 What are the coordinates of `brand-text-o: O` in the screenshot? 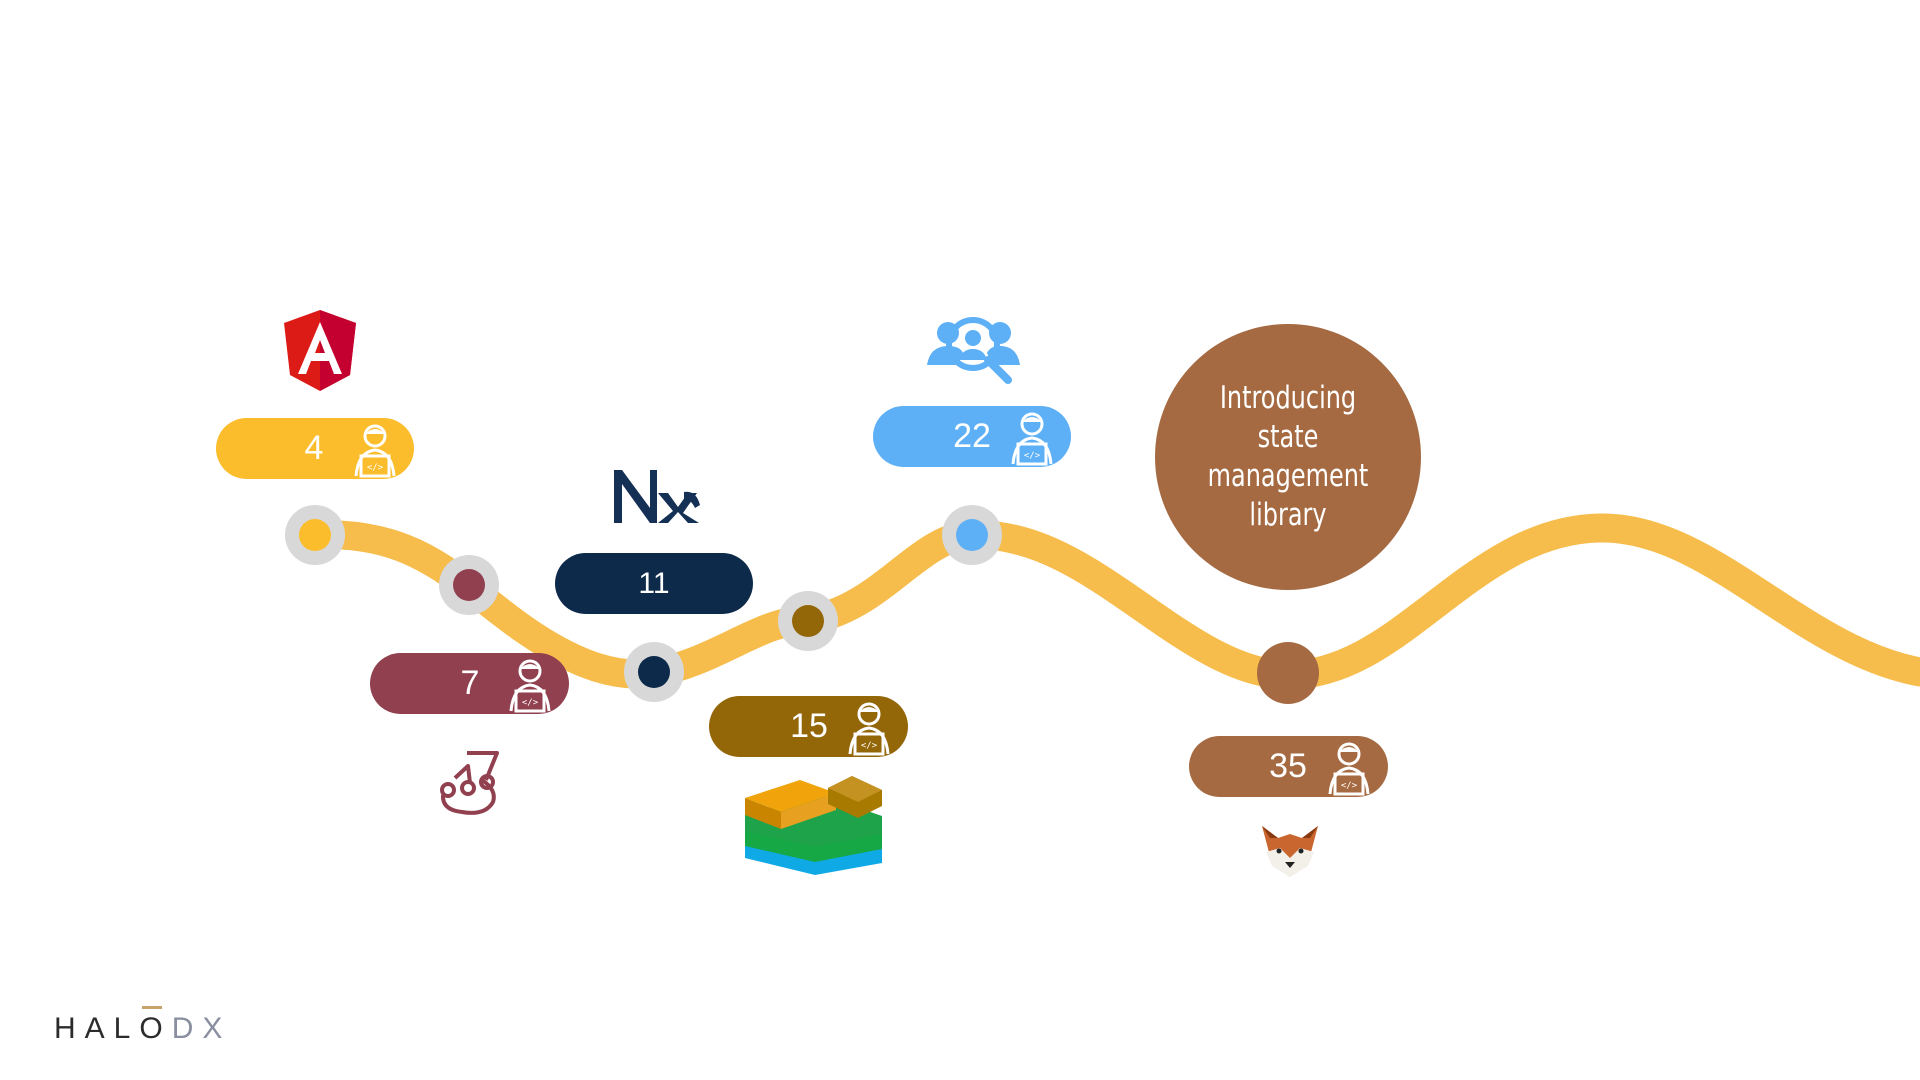 It's located at (155, 1028).